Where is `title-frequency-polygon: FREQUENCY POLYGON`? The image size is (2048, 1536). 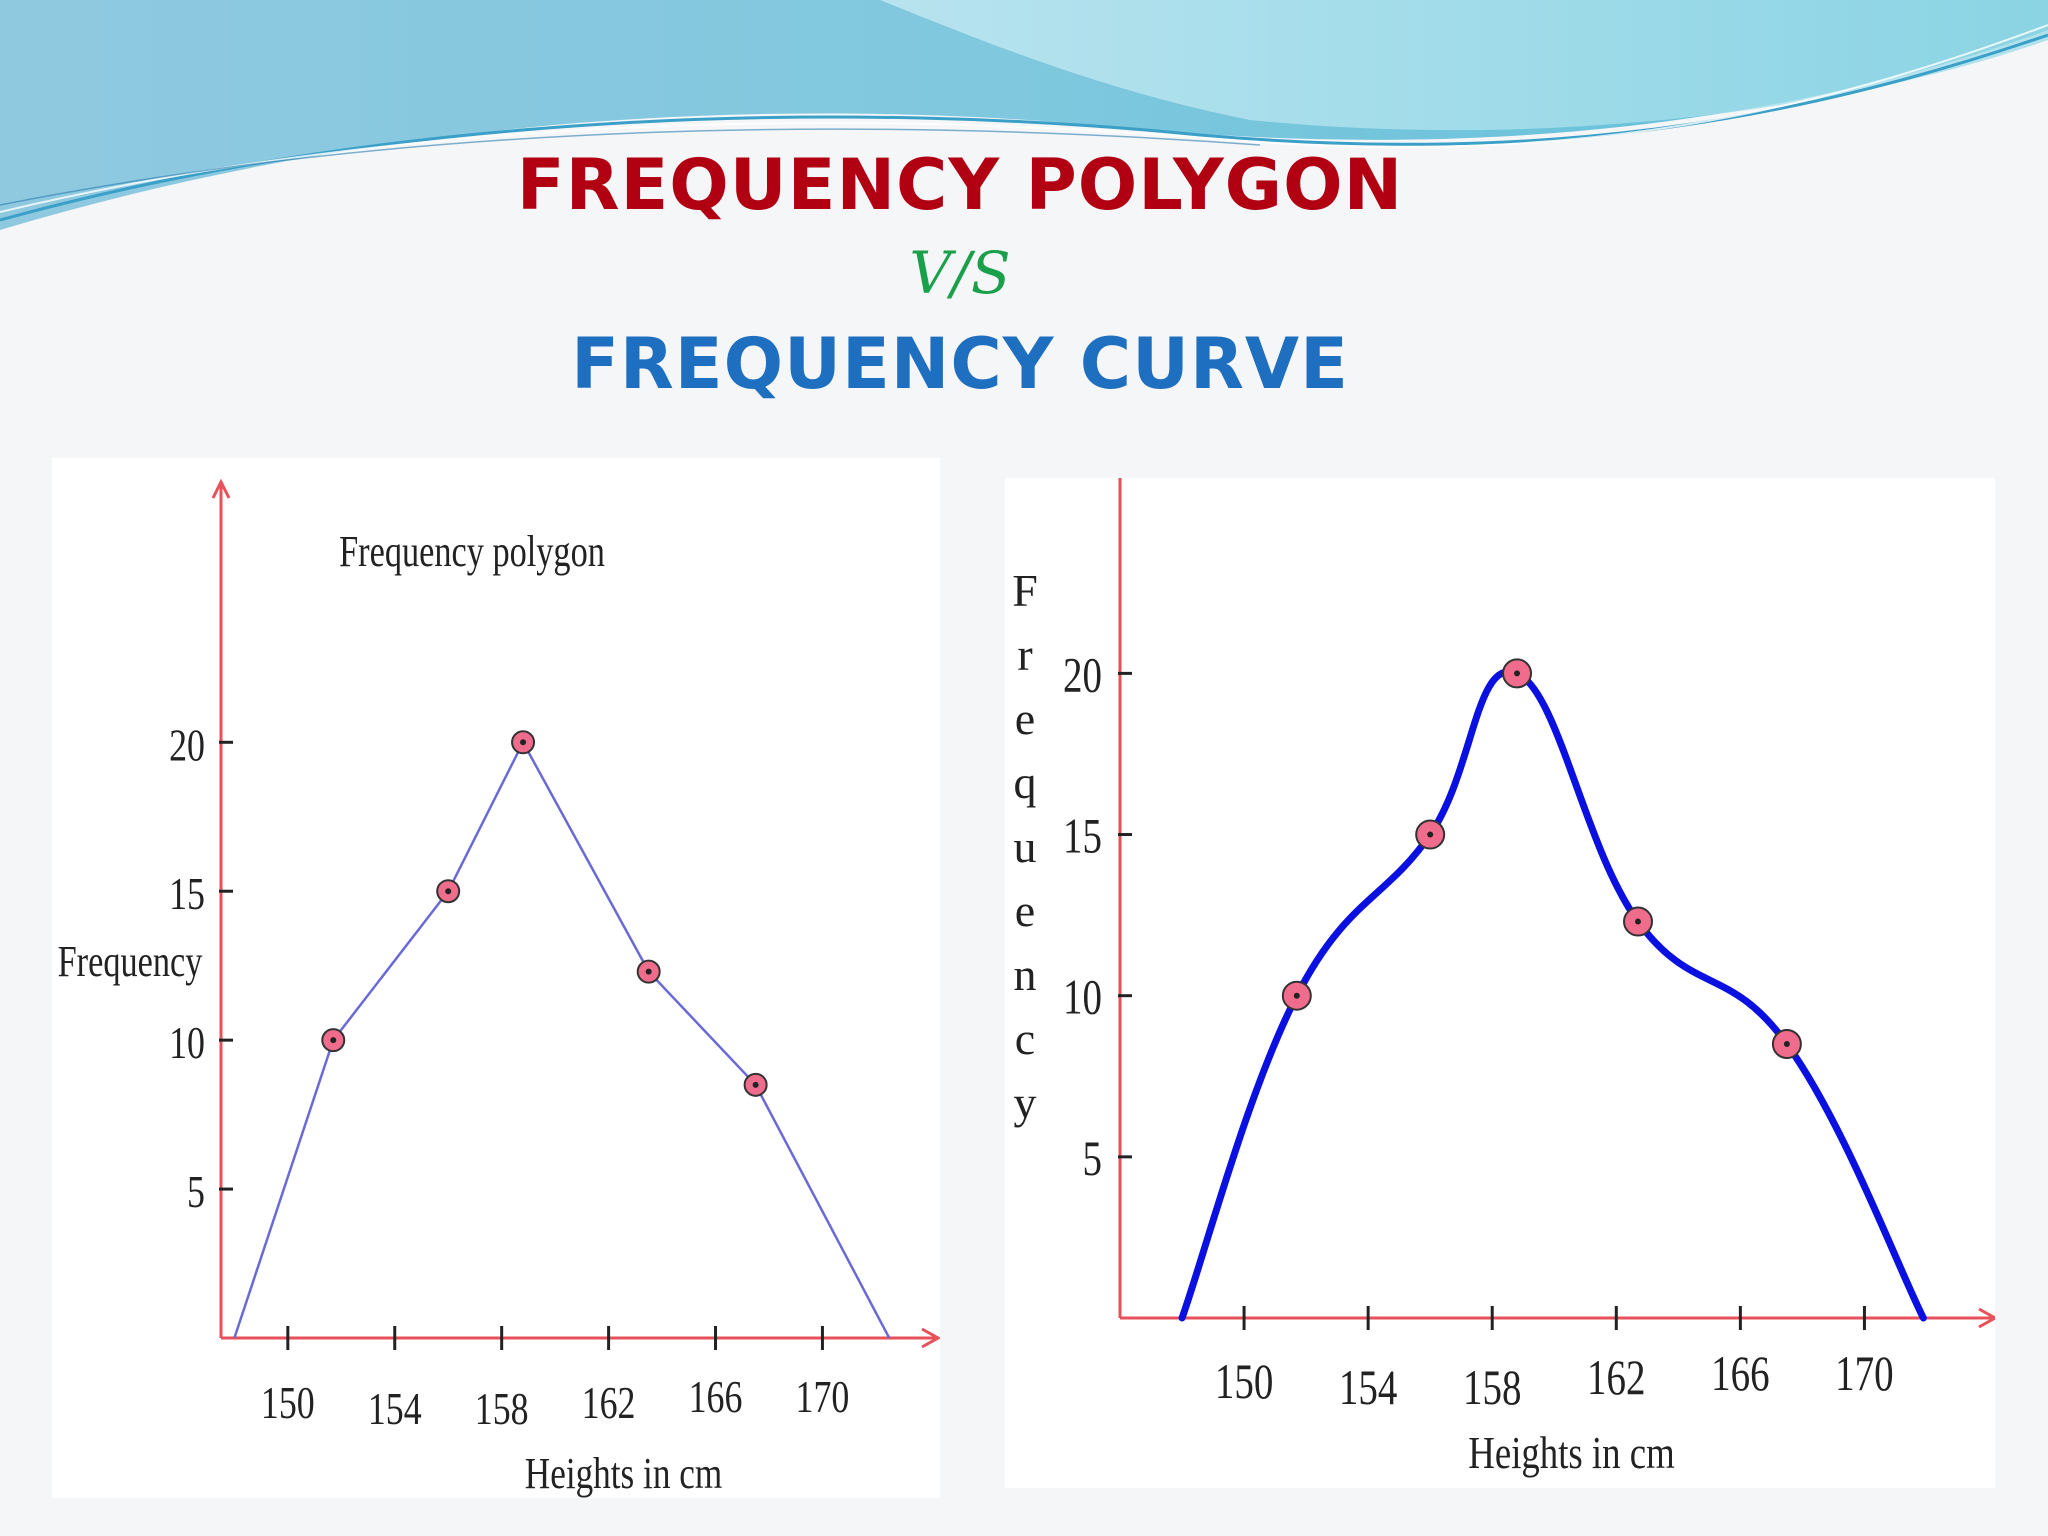 title-frequency-polygon: FREQUENCY POLYGON is located at coordinates (960, 185).